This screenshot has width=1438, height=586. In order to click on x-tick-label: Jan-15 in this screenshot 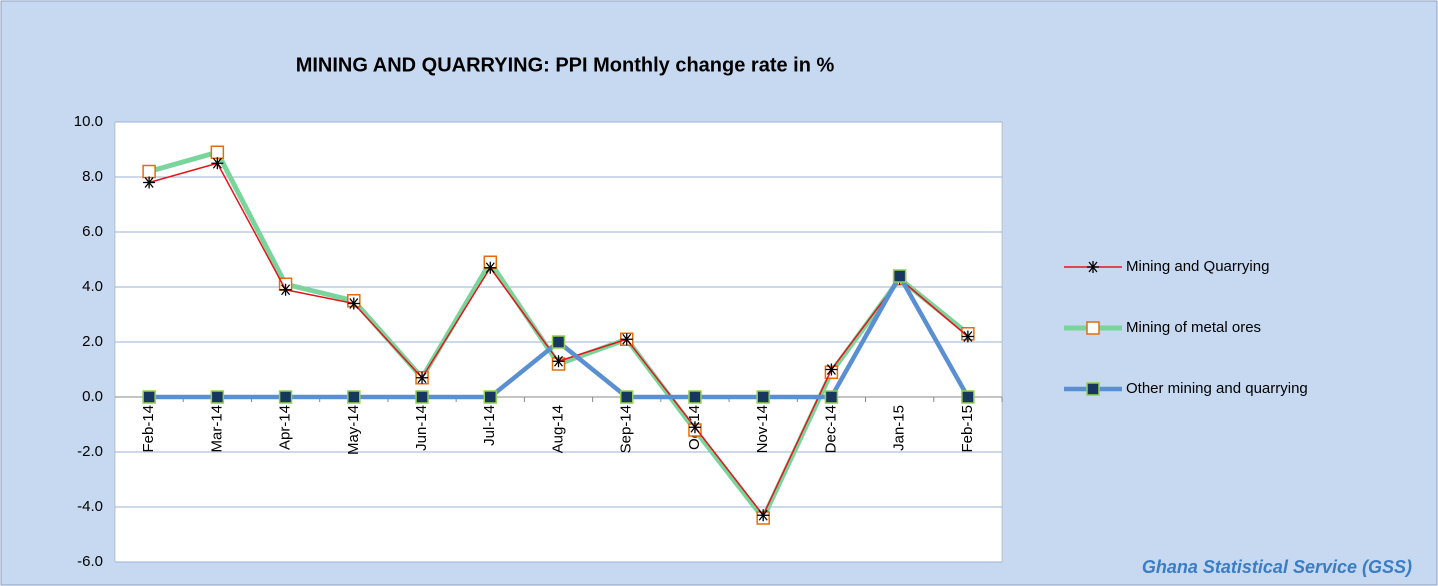, I will do `click(899, 428)`.